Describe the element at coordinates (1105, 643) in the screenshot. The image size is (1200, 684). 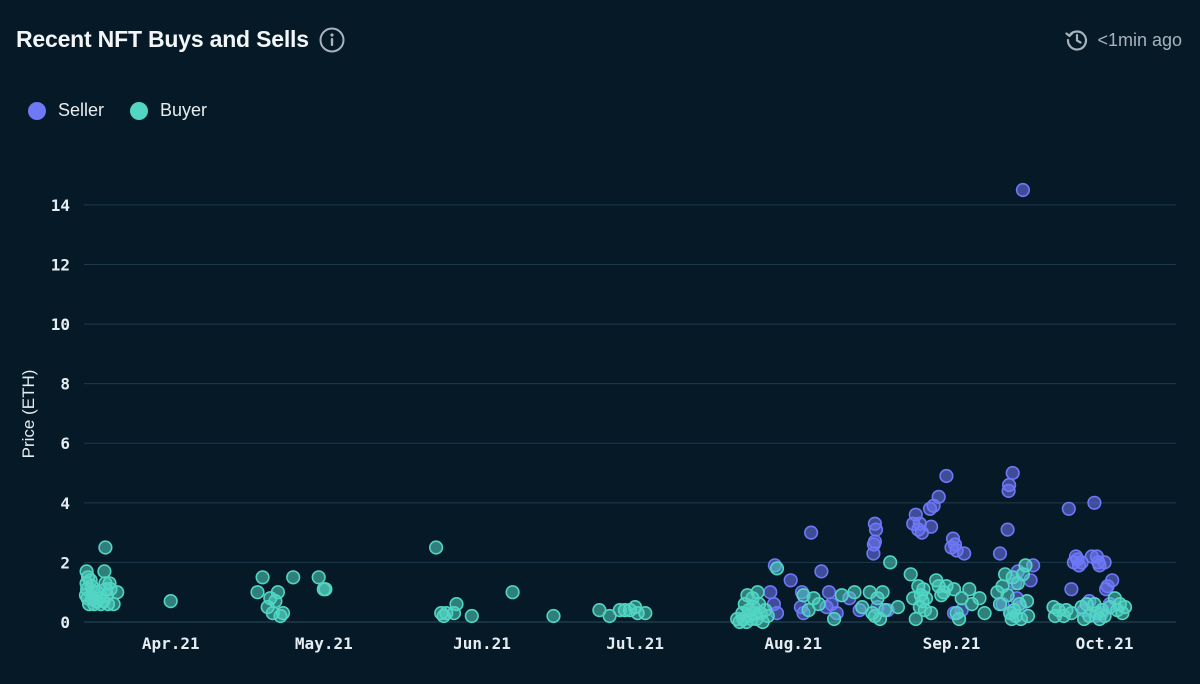
I see `x-tick-label: Oct.21` at that location.